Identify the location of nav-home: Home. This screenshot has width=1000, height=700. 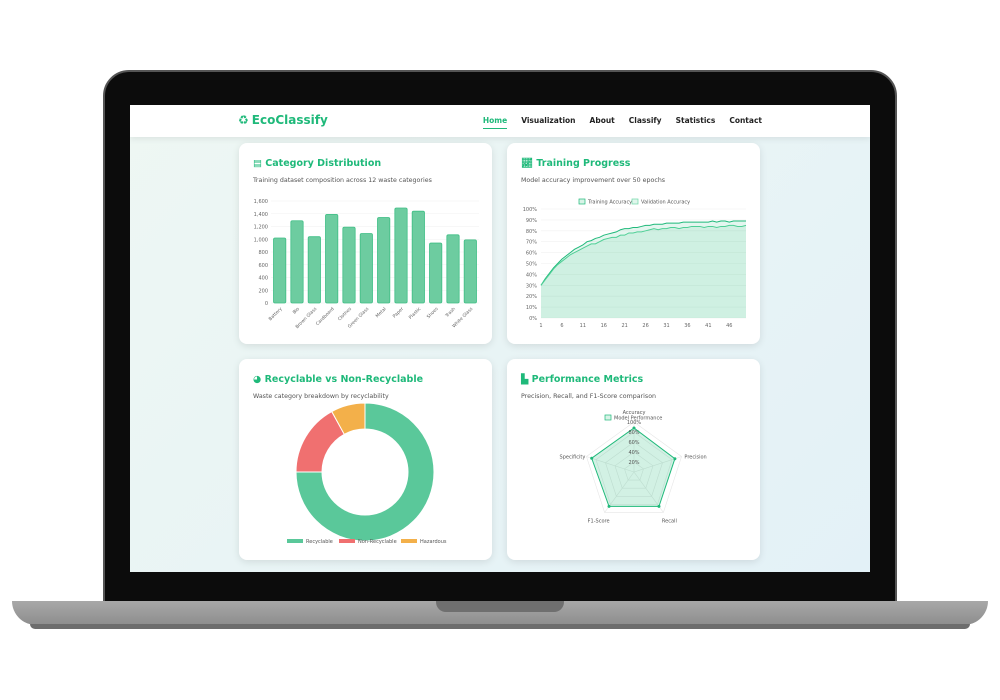
(495, 122).